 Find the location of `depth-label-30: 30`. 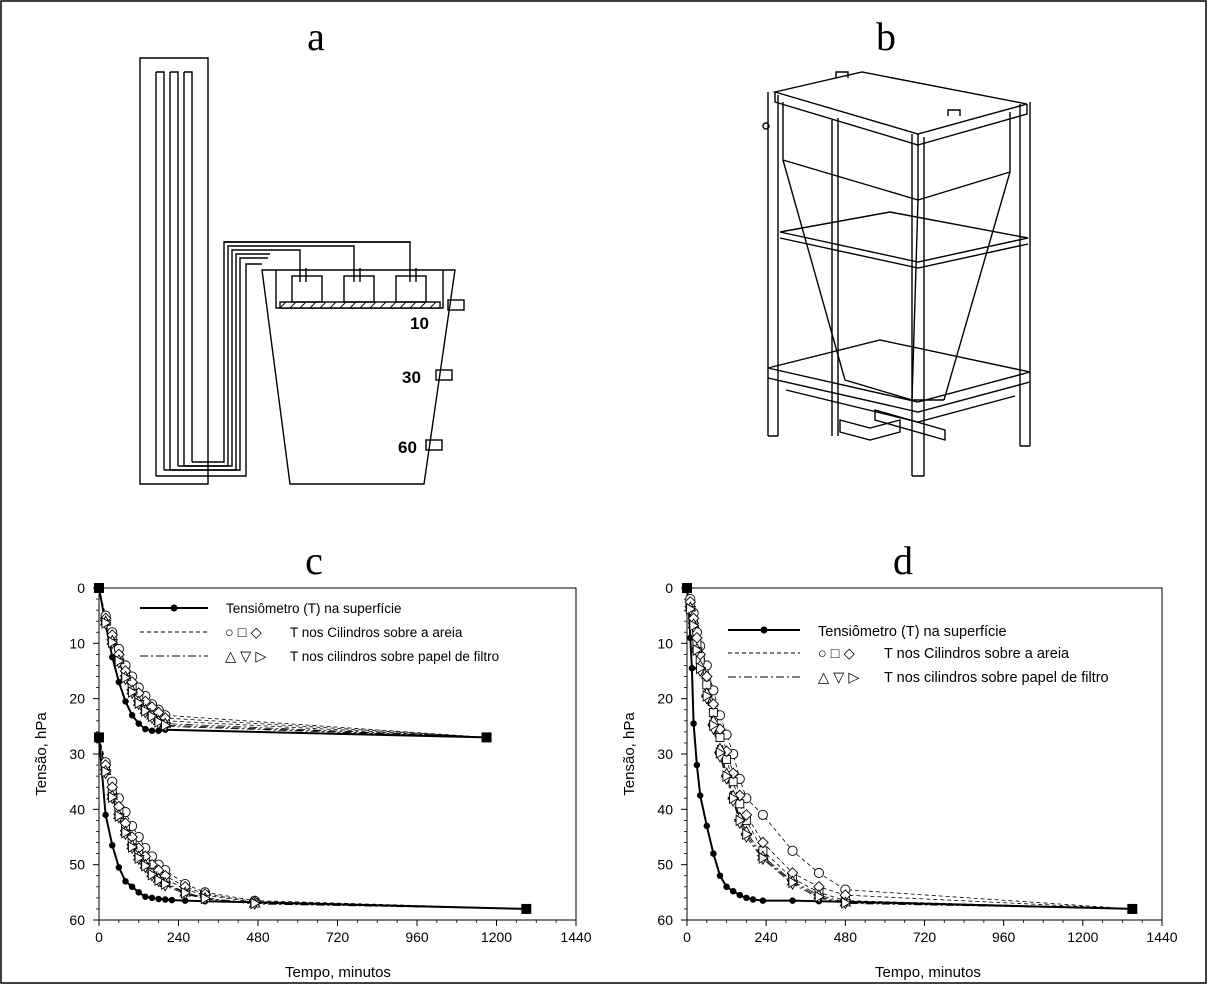

depth-label-30: 30 is located at coordinates (411, 377).